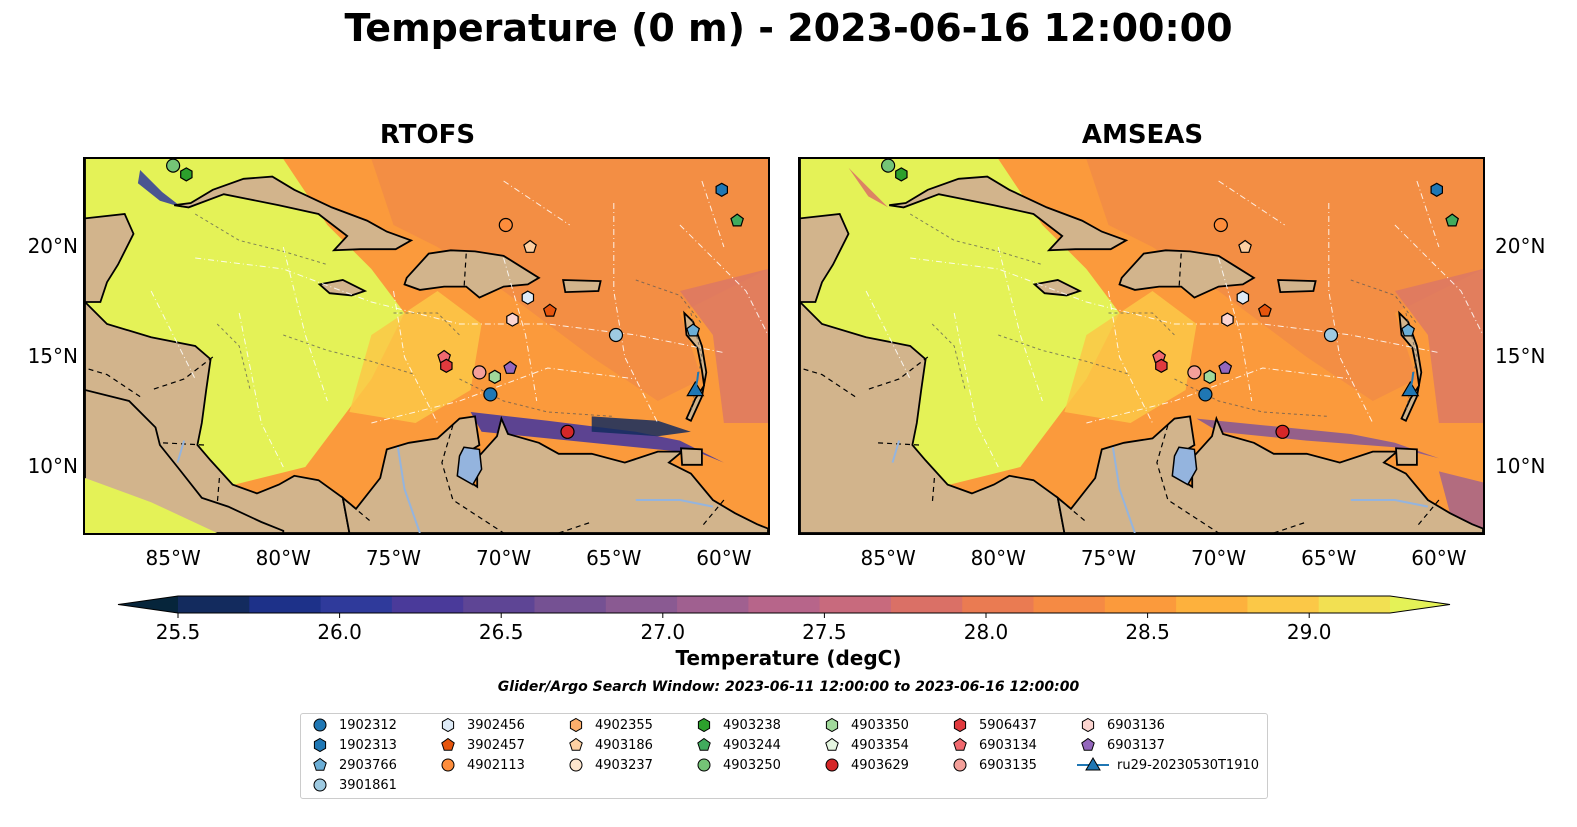 The width and height of the screenshot is (1577, 827). I want to click on legend-label: 4903250, so click(752, 765).